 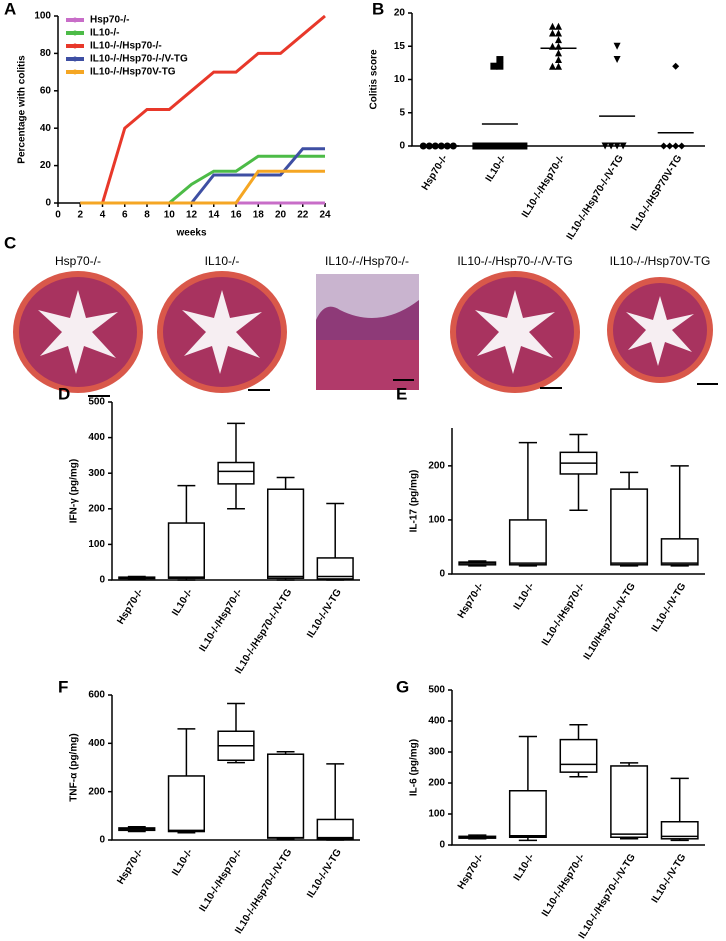 What do you see at coordinates (610, 621) in the screenshot?
I see `x-tick-label: IL10/Hsp70-/-/V-TG` at bounding box center [610, 621].